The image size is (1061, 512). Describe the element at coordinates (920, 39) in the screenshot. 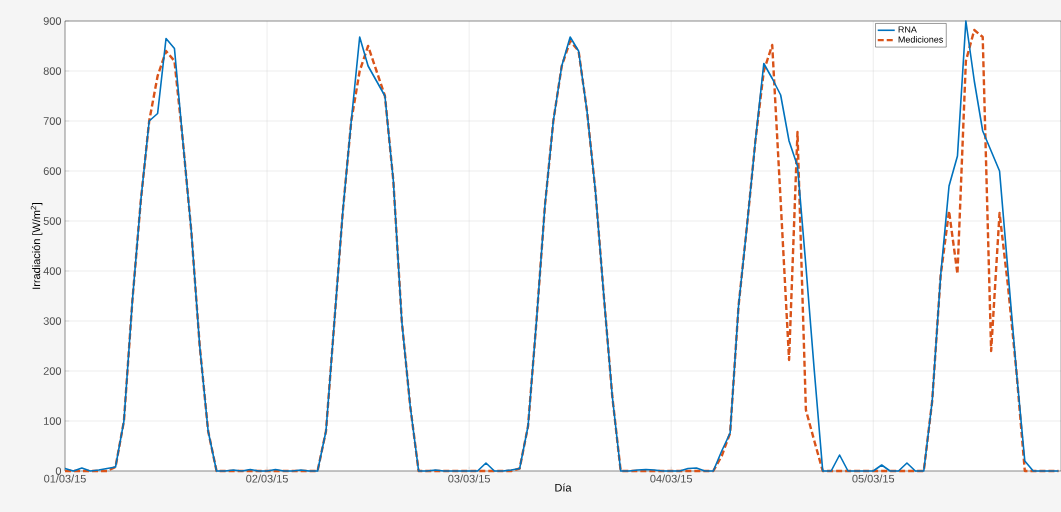

I see `legend-label: Mediciones` at that location.